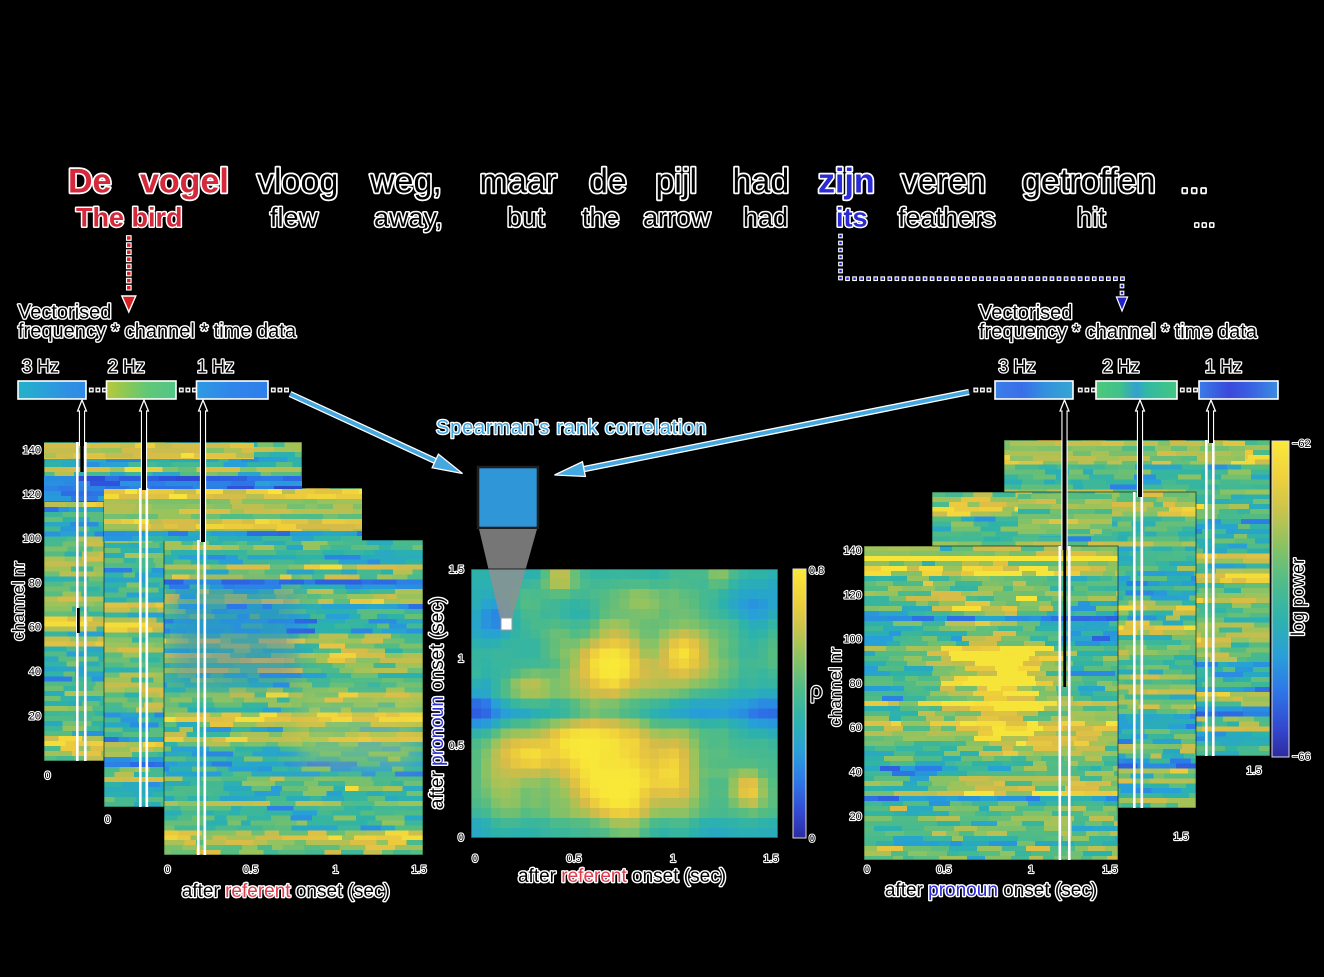 The width and height of the screenshot is (1324, 977). I want to click on svg-text: de, so click(608, 182).